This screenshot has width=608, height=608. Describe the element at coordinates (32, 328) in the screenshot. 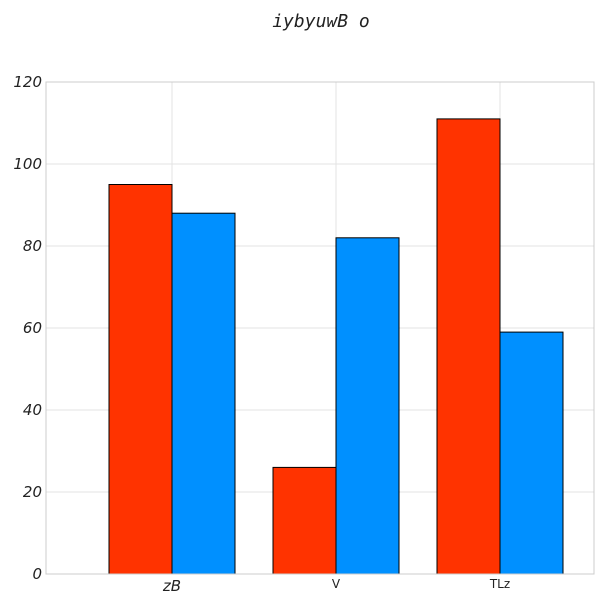

I see `y-tick-label: 60` at that location.